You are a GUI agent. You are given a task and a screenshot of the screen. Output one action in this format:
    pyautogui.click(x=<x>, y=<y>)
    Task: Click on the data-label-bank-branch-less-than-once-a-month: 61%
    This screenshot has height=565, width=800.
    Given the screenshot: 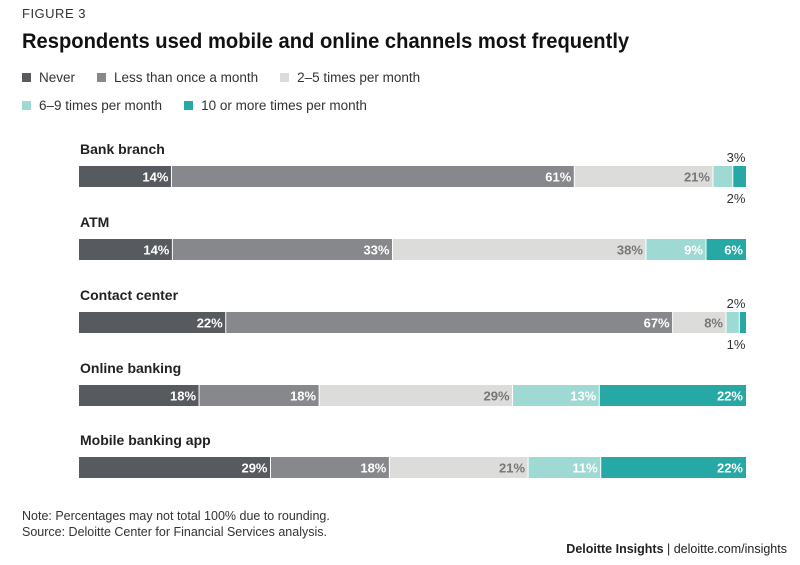 What is the action you would take?
    pyautogui.click(x=558, y=177)
    